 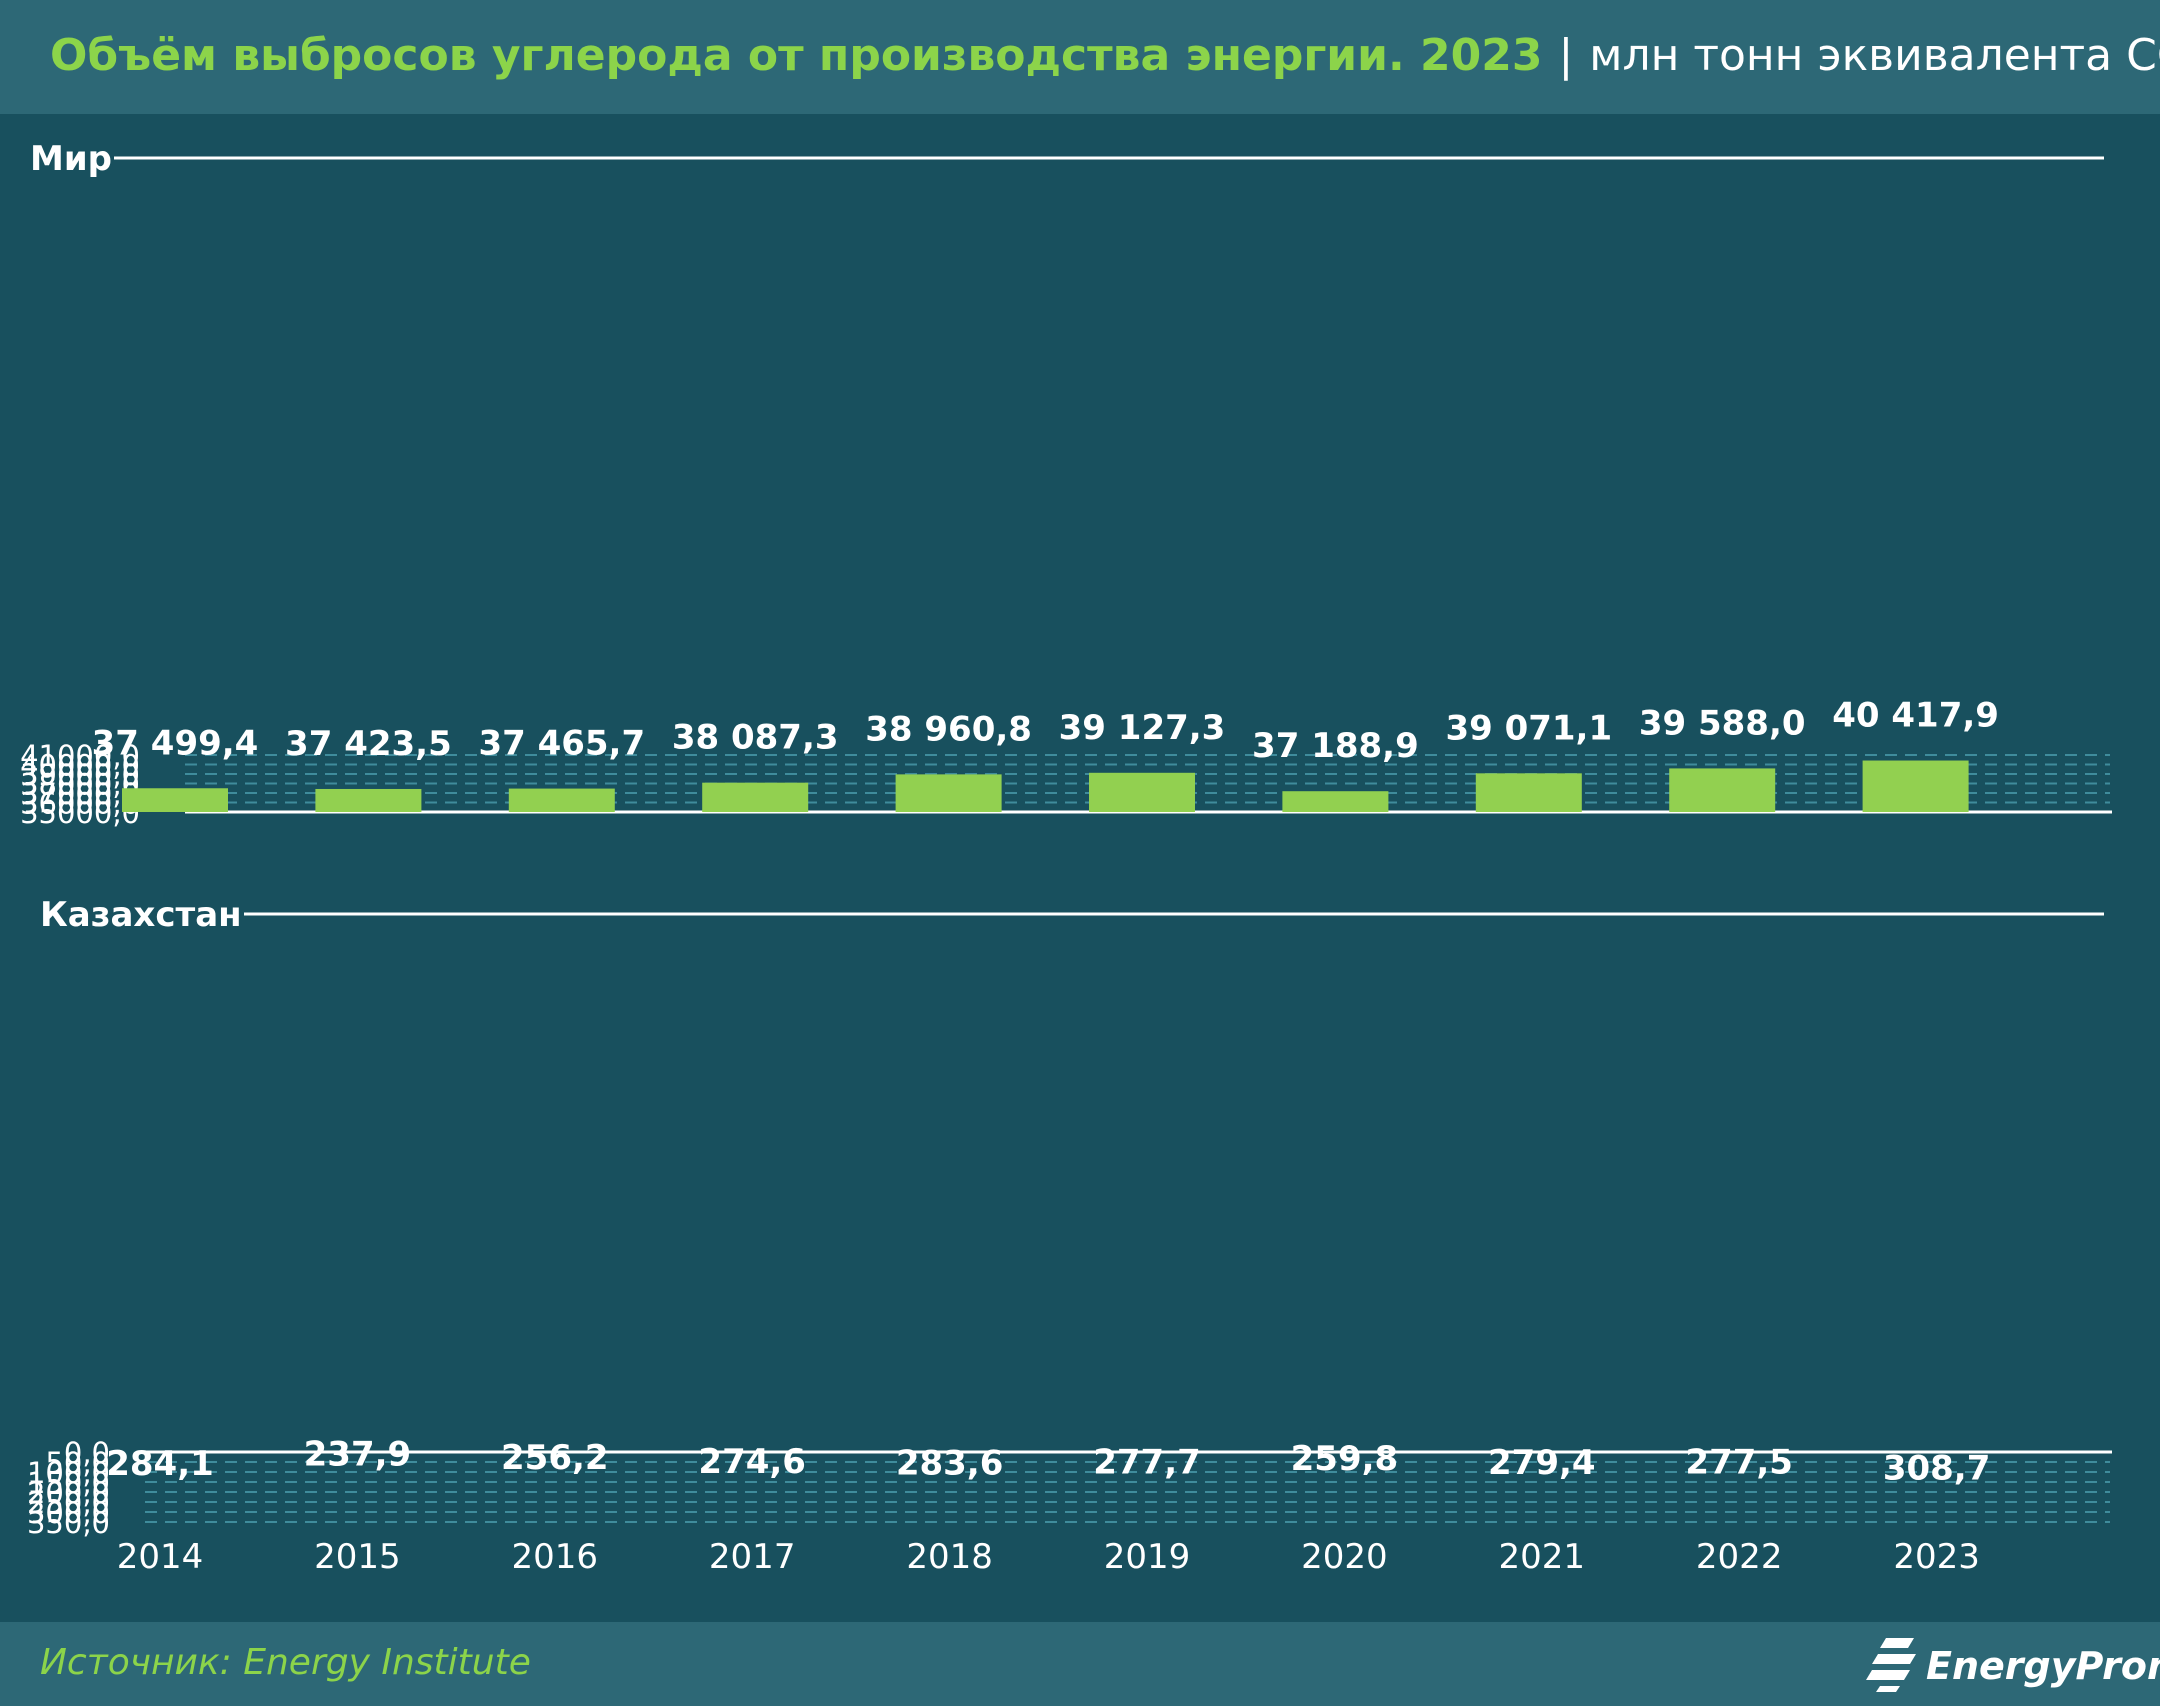 What do you see at coordinates (80, 785) in the screenshot?
I see `y-tick-label: 38000,0` at bounding box center [80, 785].